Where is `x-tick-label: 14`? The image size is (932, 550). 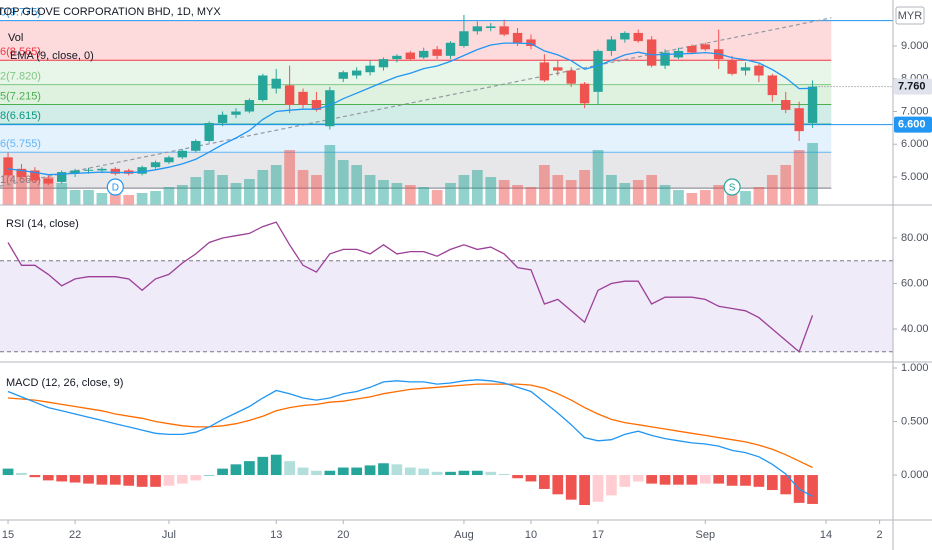 x-tick-label: 14 is located at coordinates (826, 535).